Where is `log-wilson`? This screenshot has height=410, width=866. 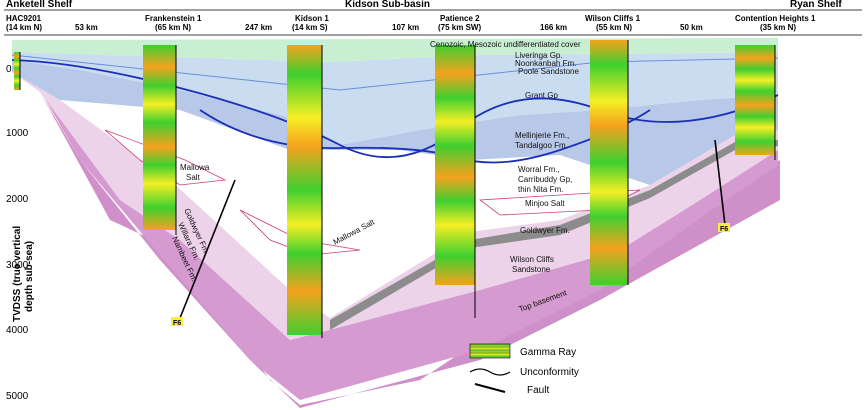 log-wilson is located at coordinates (609, 162).